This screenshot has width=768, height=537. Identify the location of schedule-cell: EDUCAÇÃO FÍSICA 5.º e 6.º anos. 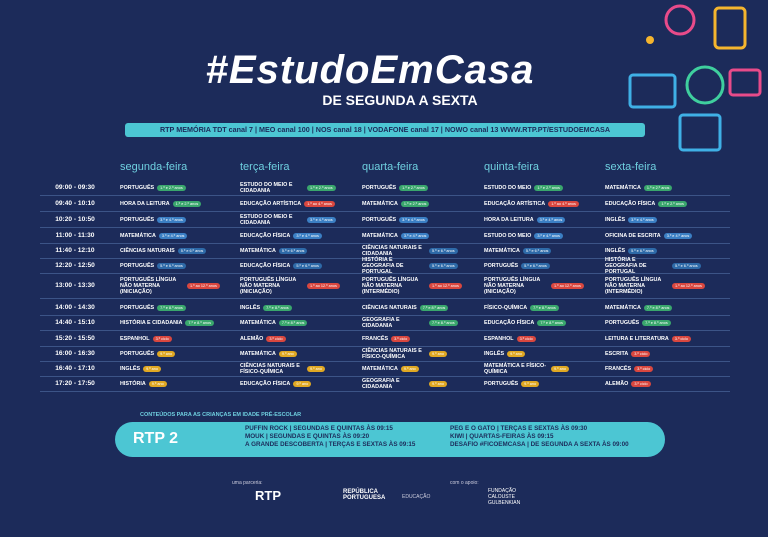
(299, 266).